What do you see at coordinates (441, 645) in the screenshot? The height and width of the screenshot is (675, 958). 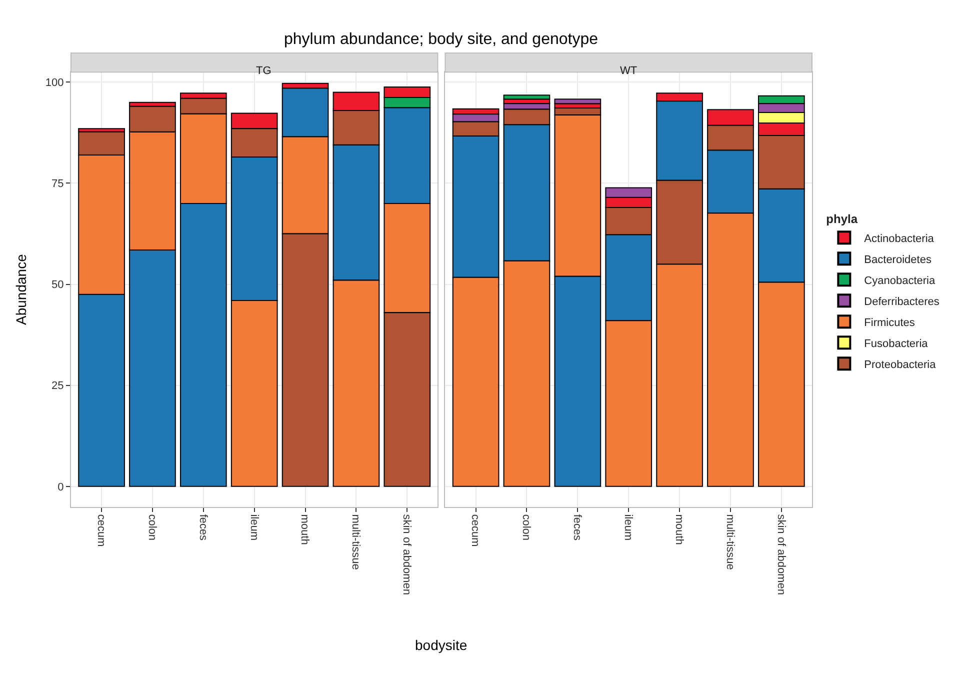 I see `x-axis-title: bodysite` at bounding box center [441, 645].